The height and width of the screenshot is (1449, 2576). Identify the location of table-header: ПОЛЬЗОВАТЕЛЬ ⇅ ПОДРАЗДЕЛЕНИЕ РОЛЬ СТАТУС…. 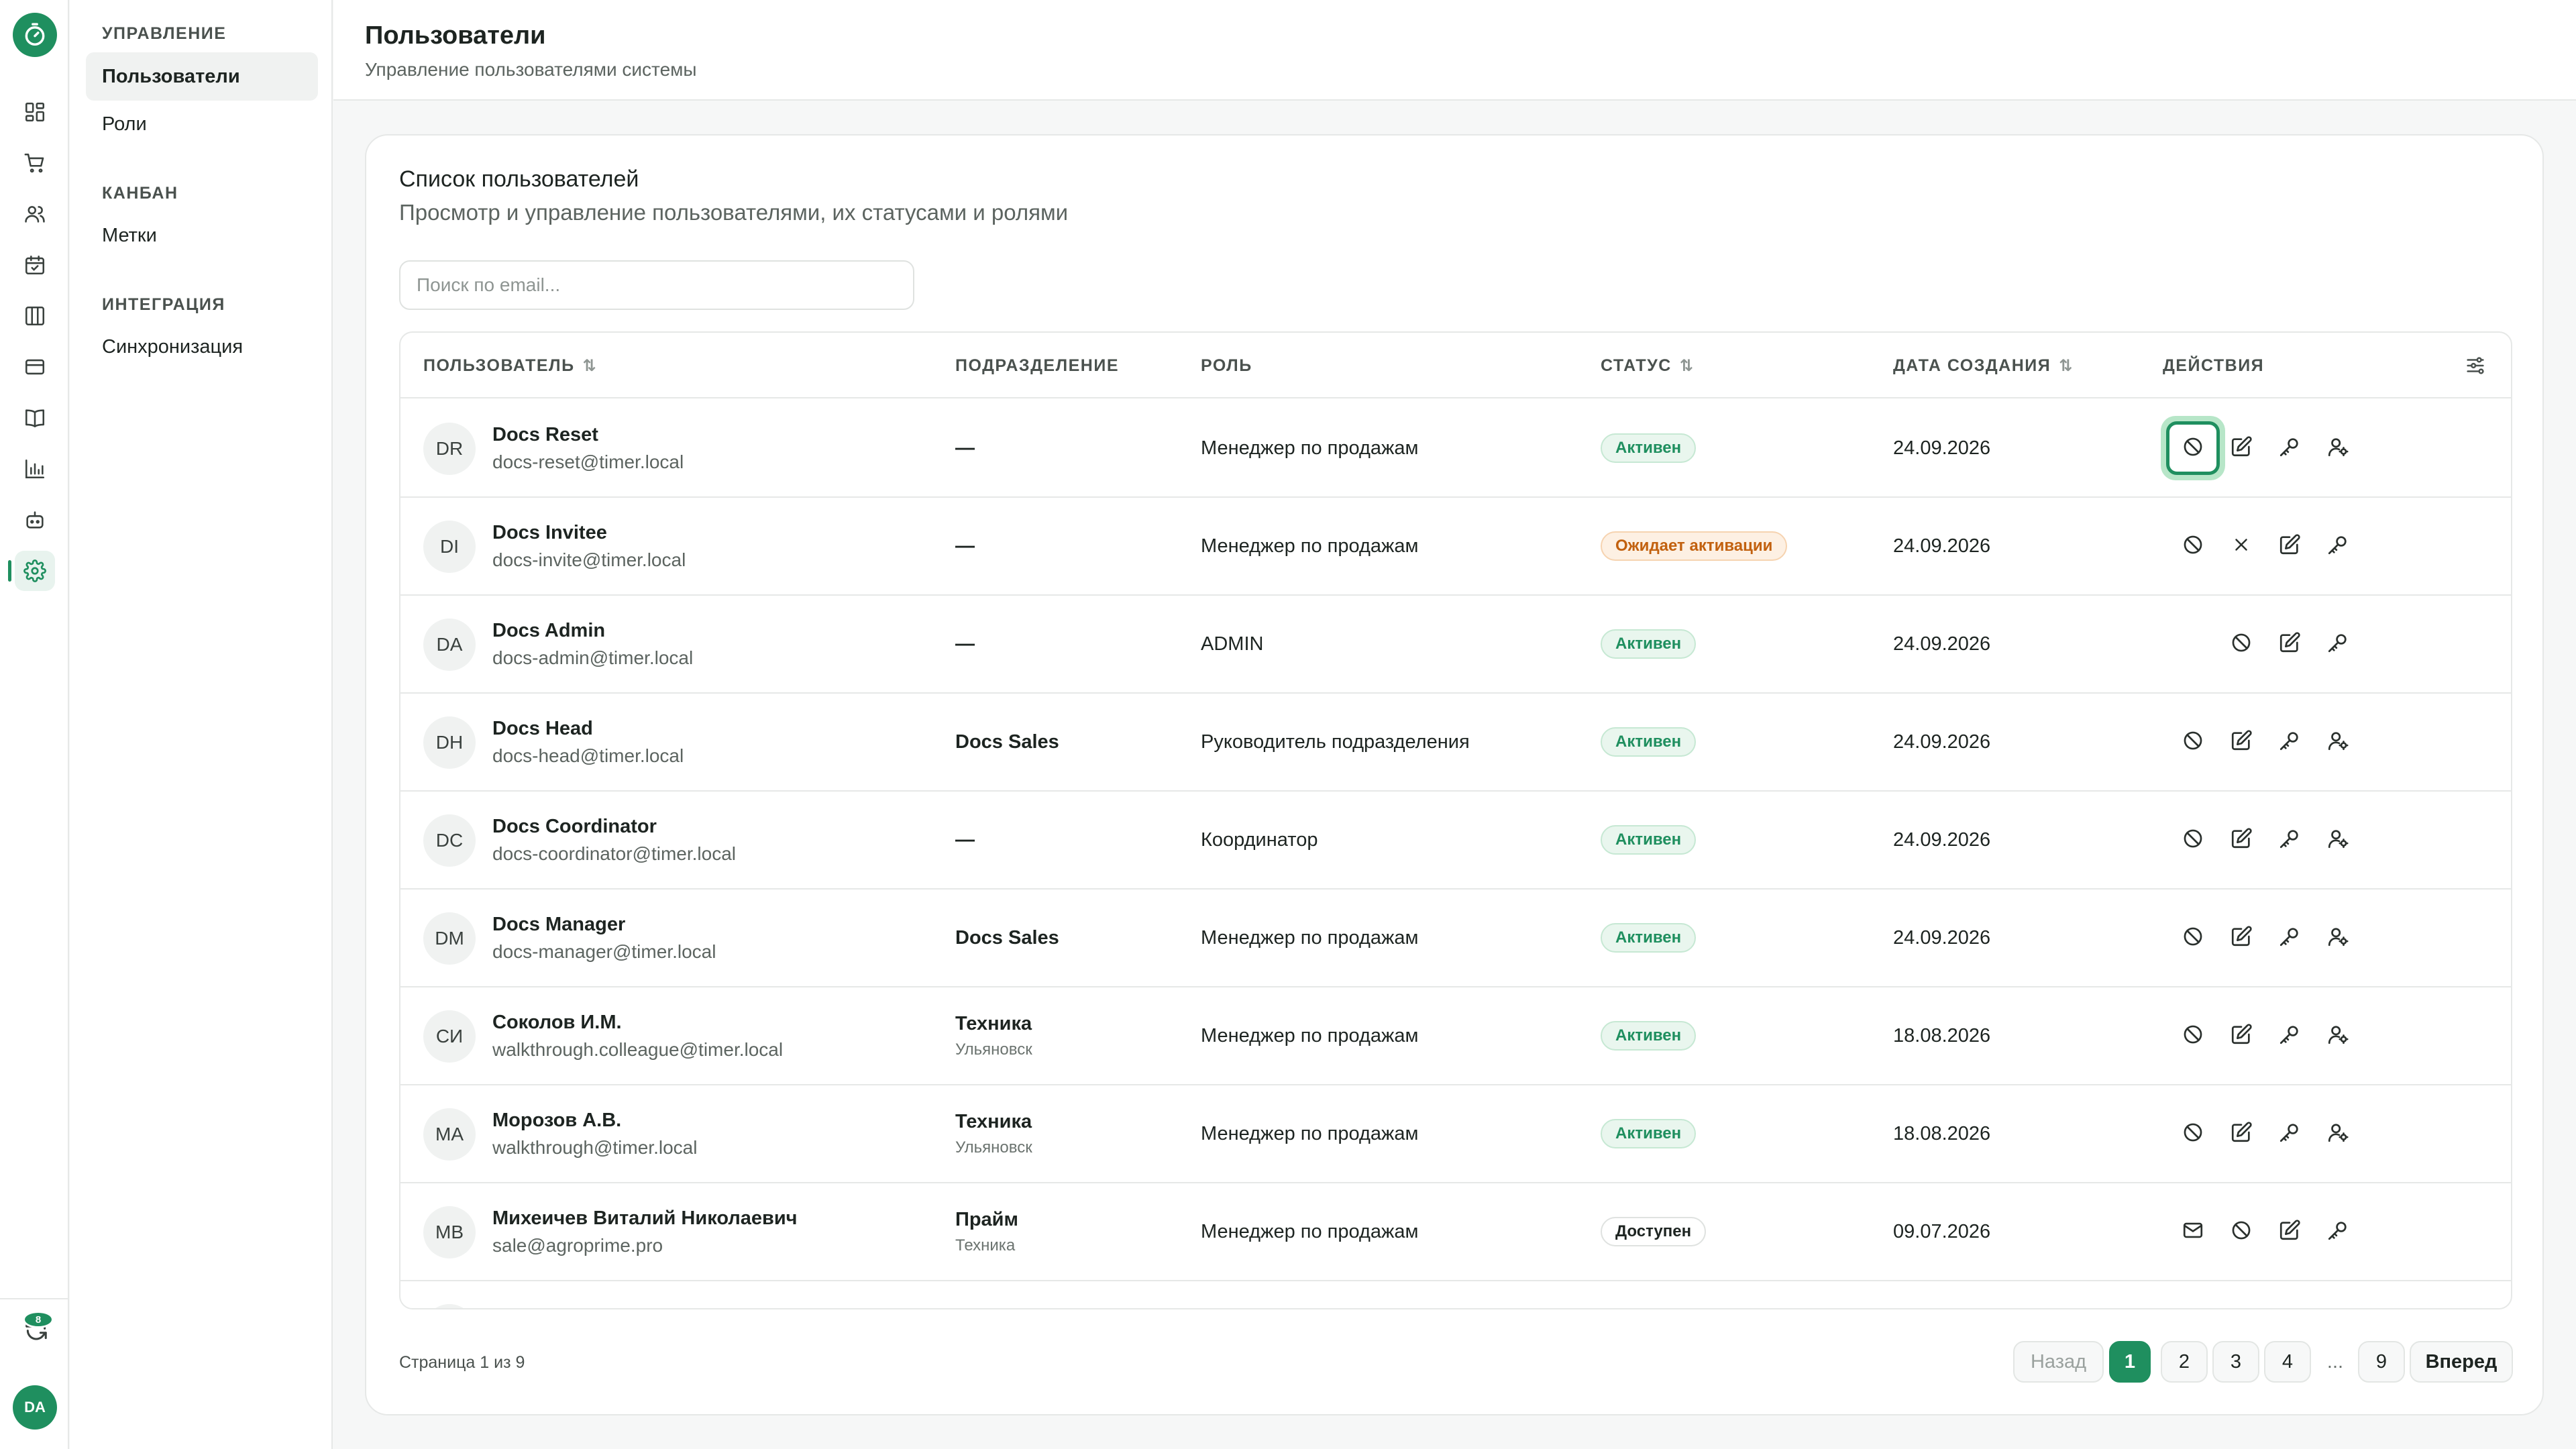
(1455, 365).